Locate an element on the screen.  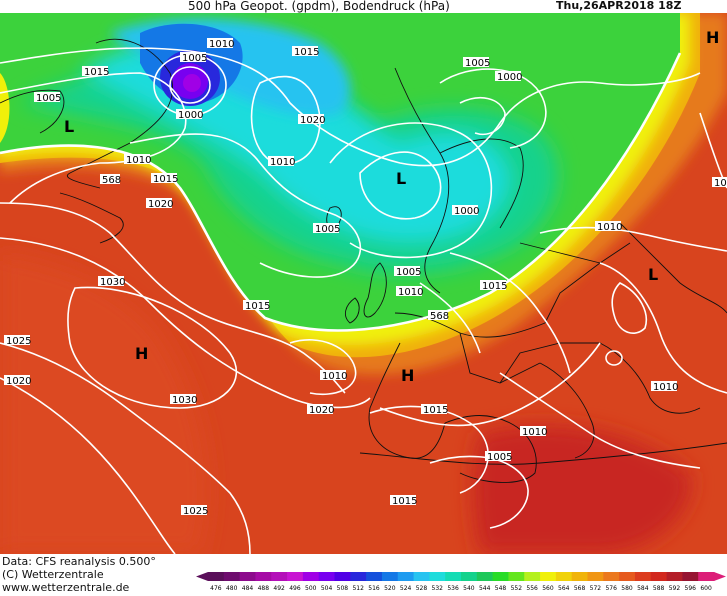
colorbar-arrow-right is located at coordinates (720, 576).